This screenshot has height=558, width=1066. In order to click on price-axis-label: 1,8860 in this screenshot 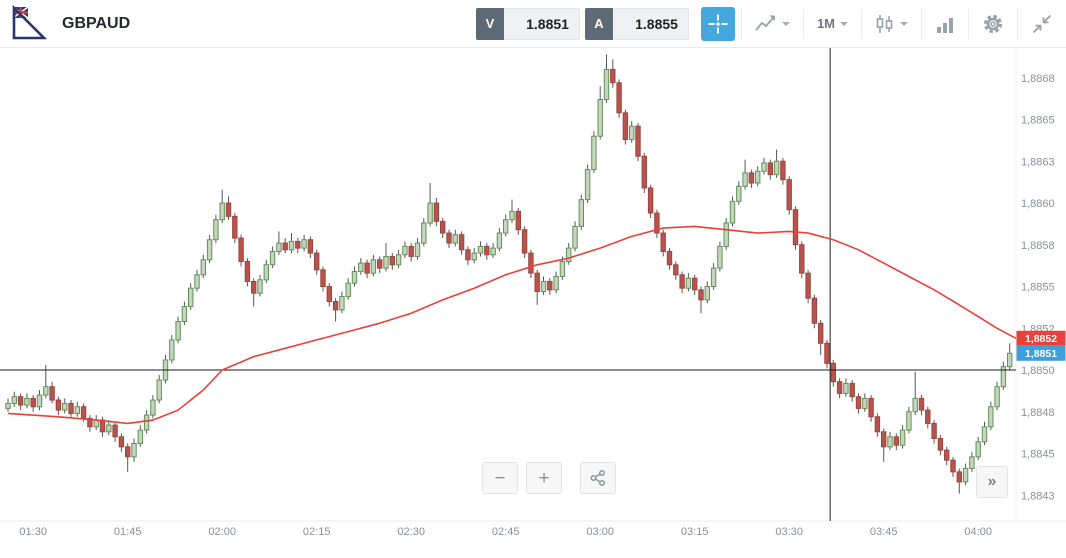, I will do `click(1038, 204)`.